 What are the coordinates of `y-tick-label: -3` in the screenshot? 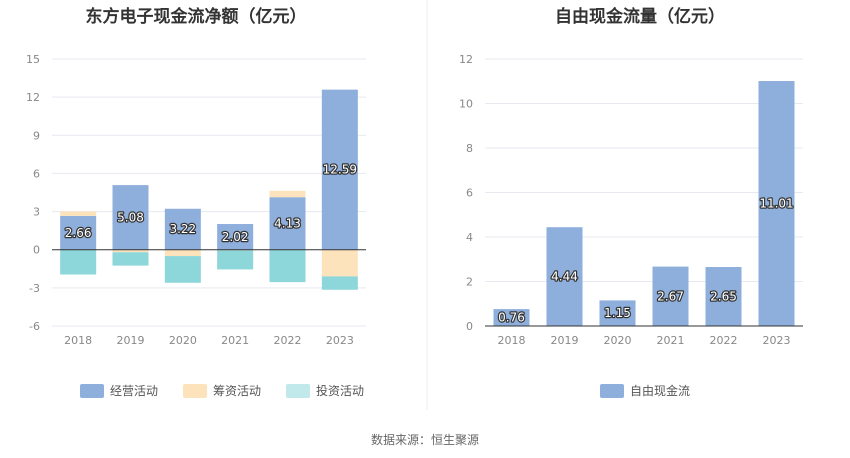 It's located at (34, 288).